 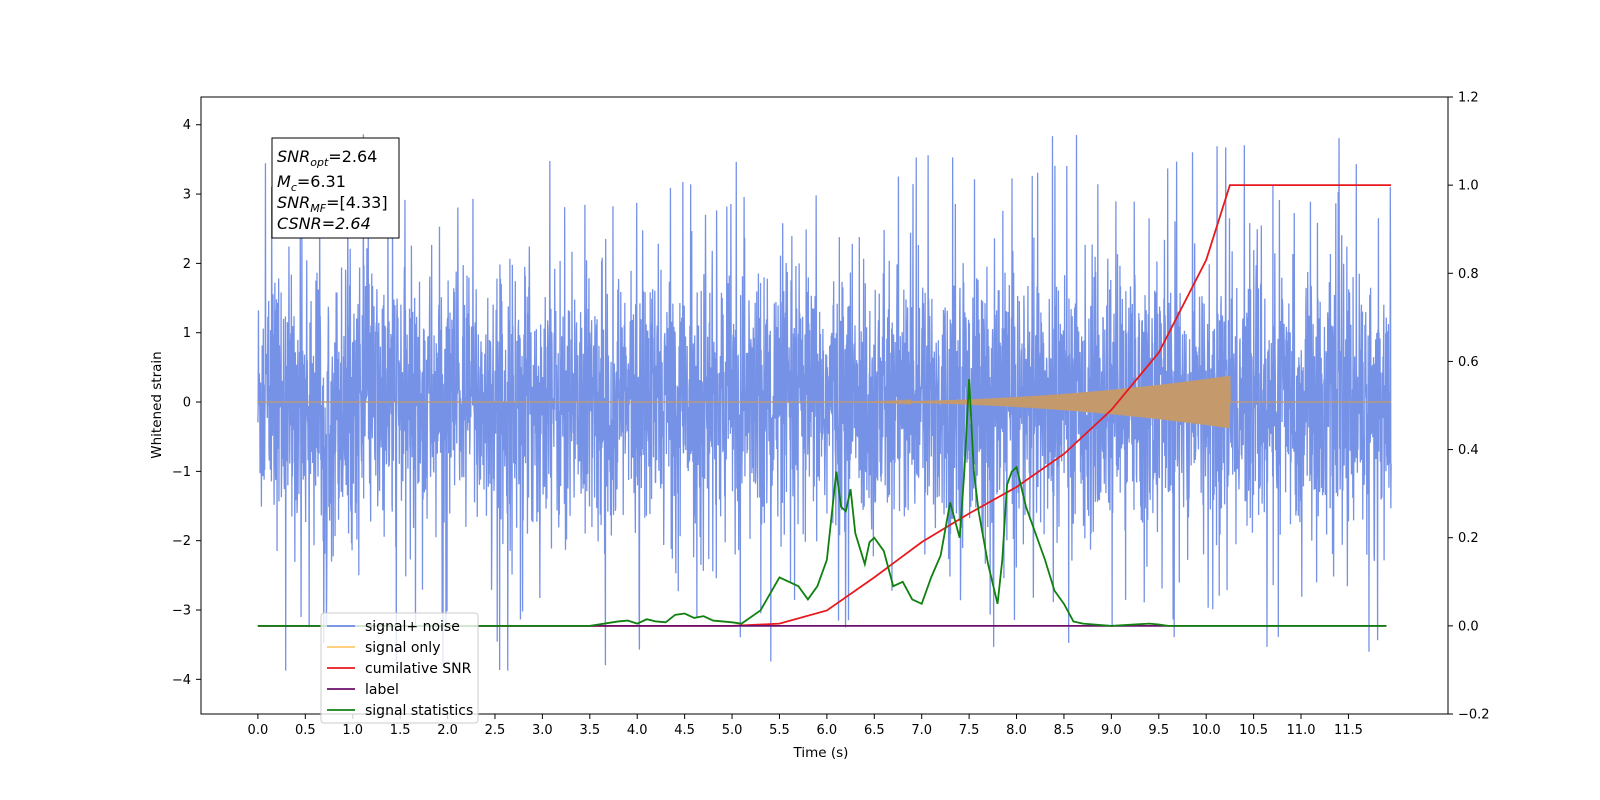 I want to click on y-axis-left: −4 −3 −2 −1 0 1 2 3 4, so click(x=186, y=403).